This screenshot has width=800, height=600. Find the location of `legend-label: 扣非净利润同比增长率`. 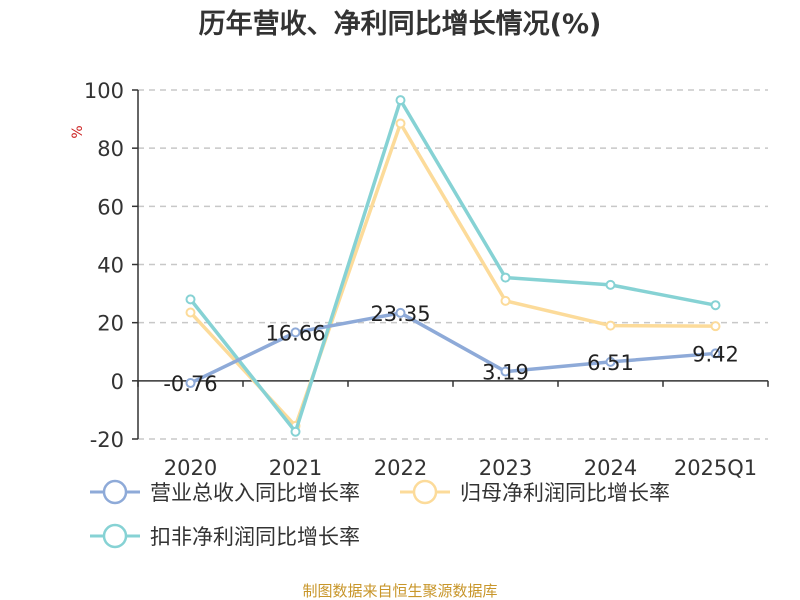

legend-label: 扣非净利润同比增长率 is located at coordinates (255, 537).